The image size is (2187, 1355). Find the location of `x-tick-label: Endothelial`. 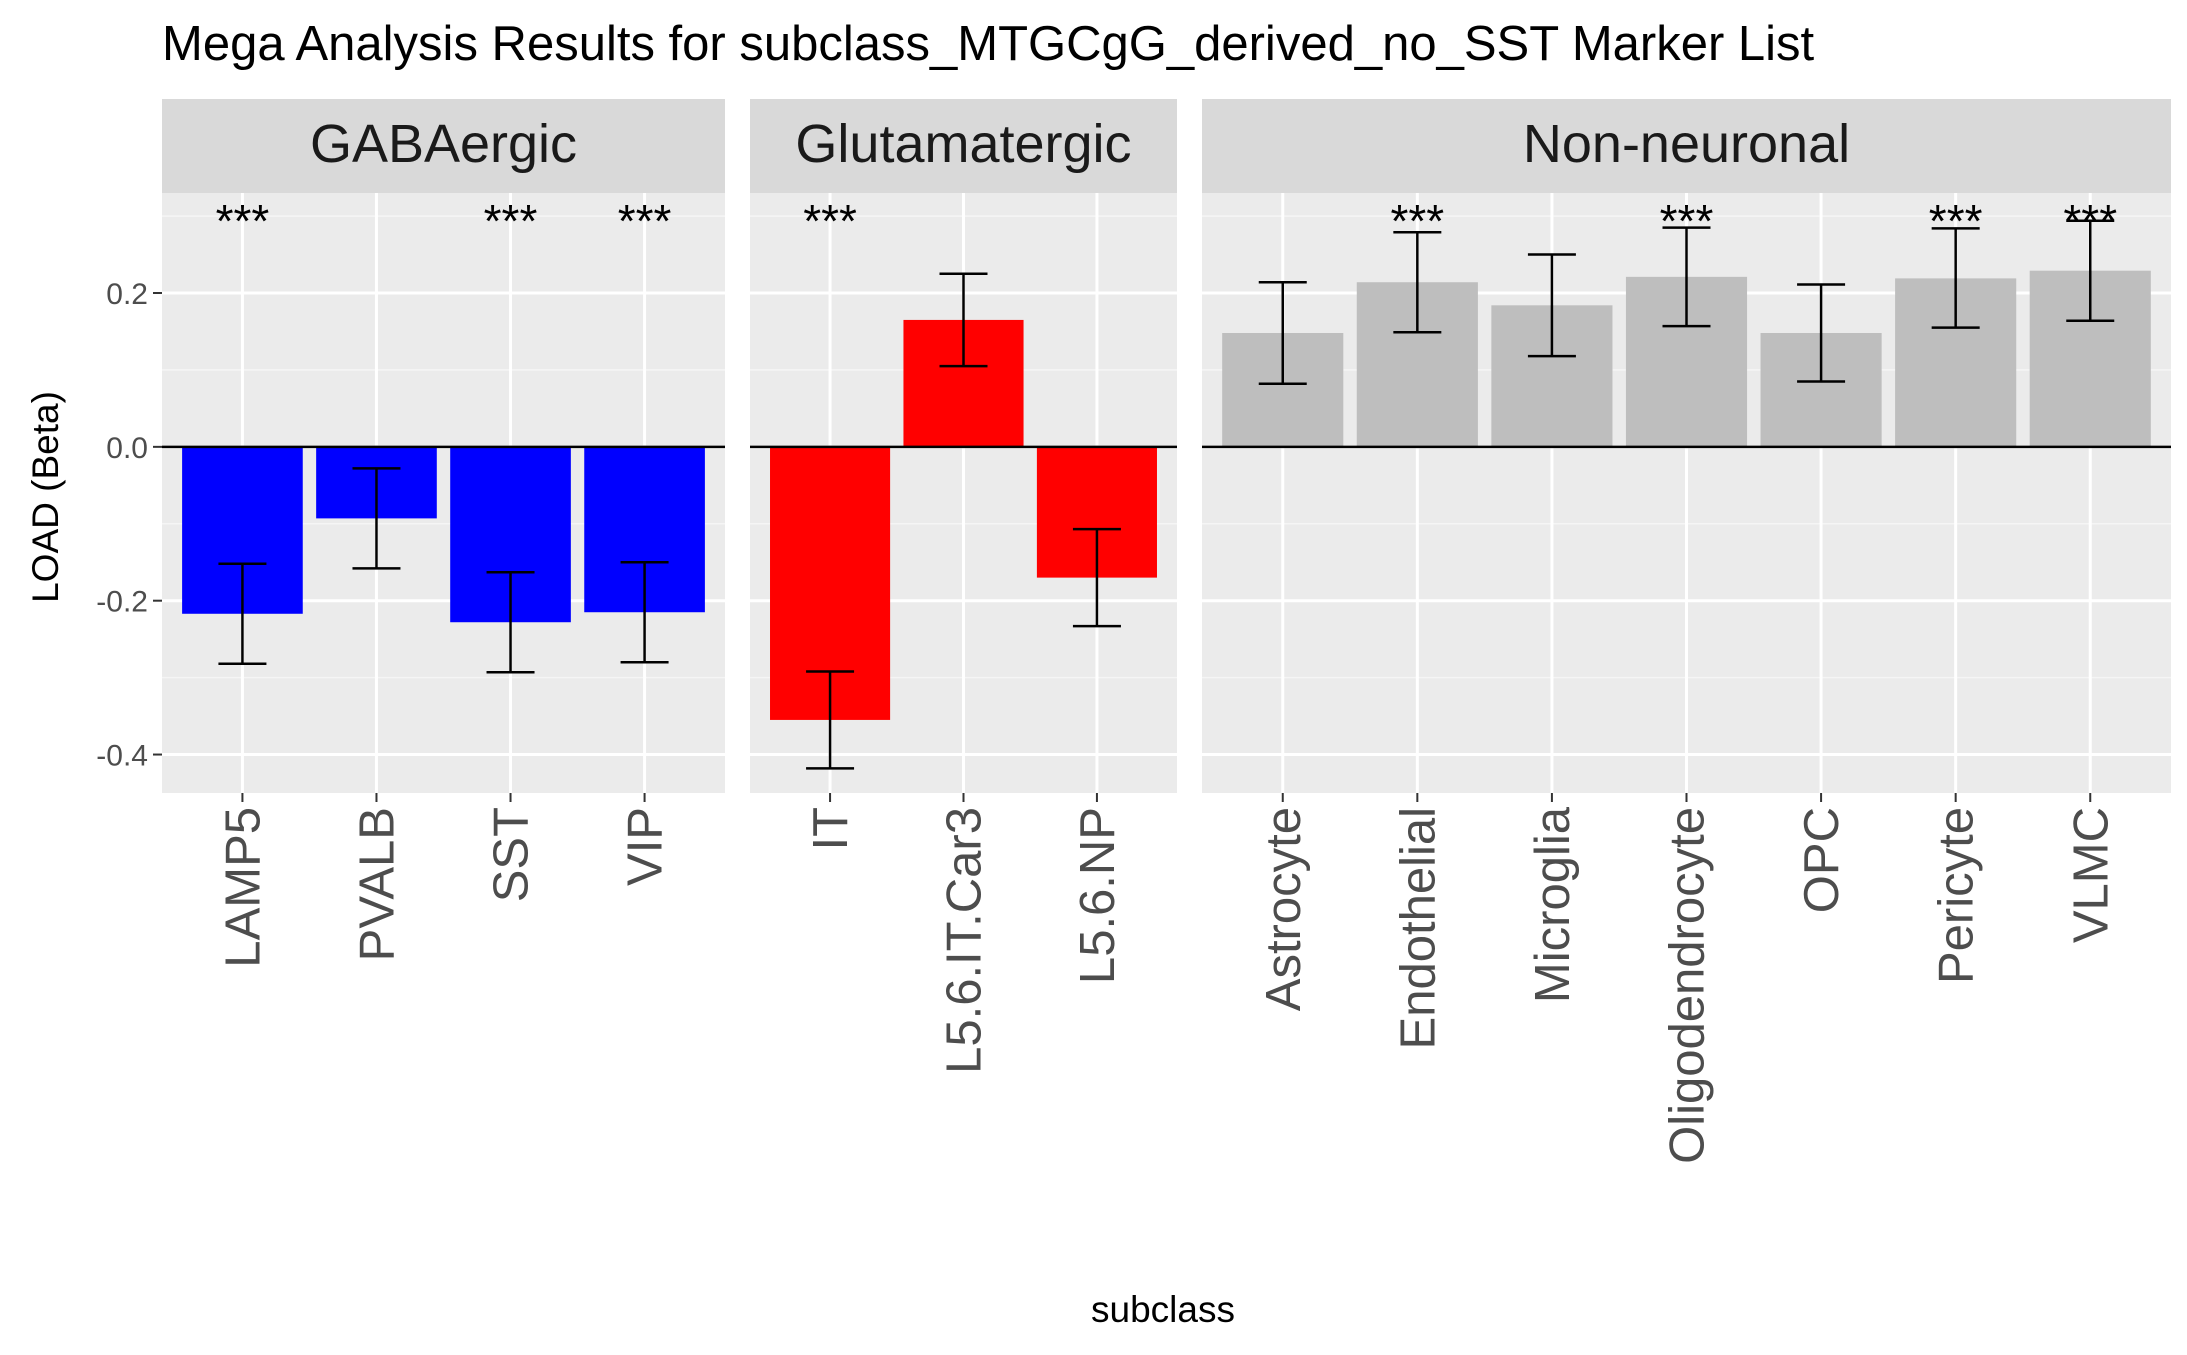

x-tick-label: Endothelial is located at coordinates (1418, 928).